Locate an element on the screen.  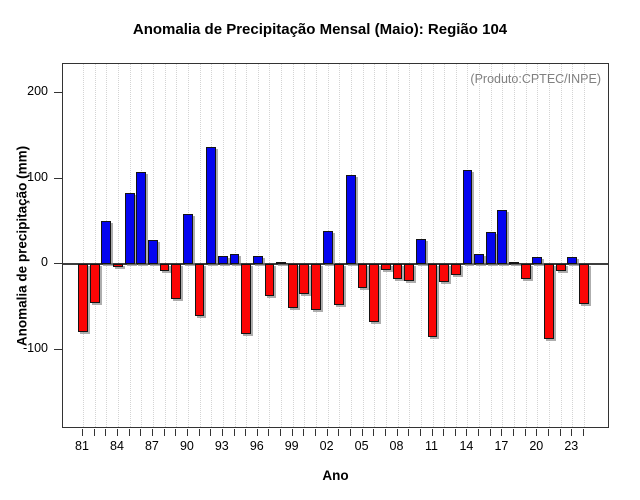
bar-1991 is located at coordinates (199, 290).